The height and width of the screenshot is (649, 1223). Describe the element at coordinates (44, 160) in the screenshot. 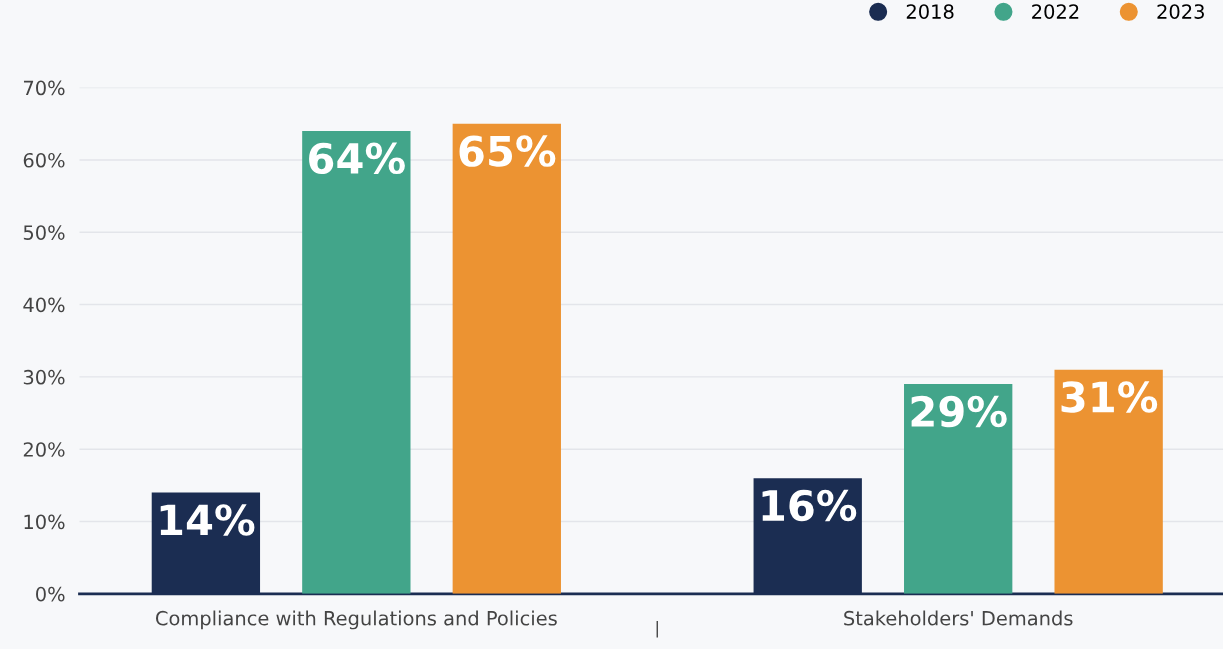

I see `y-tick-label: 60%` at that location.